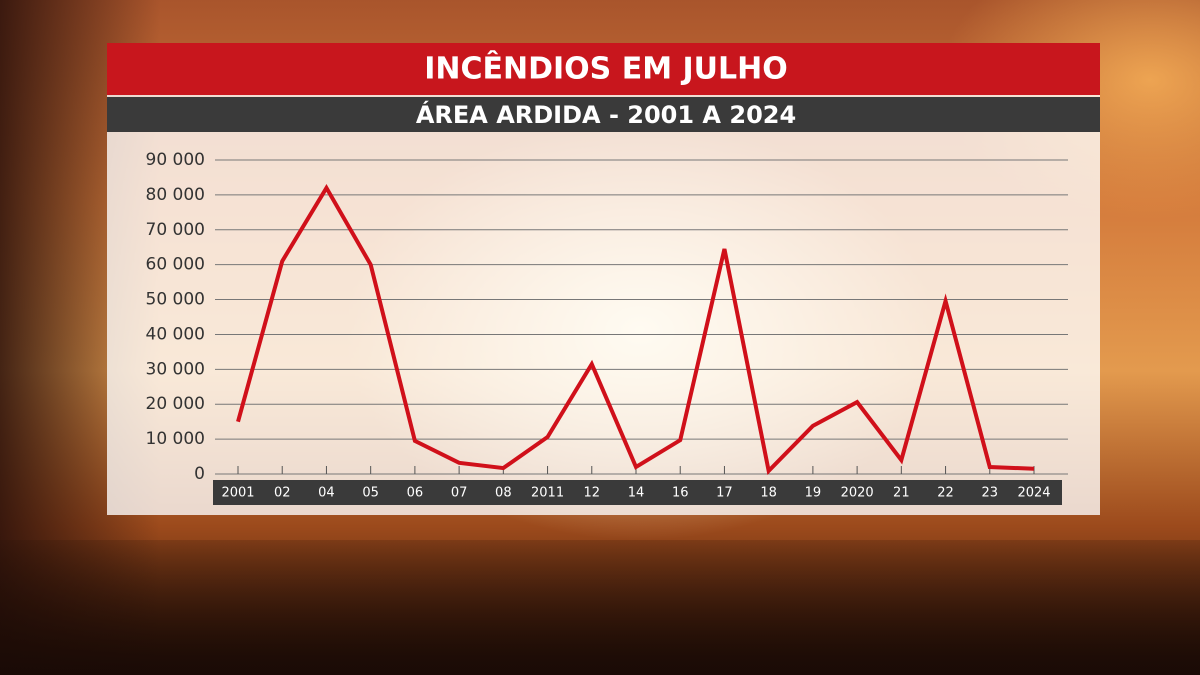 The width and height of the screenshot is (1200, 675). Describe the element at coordinates (945, 493) in the screenshot. I see `x-tick-label: 22` at that location.